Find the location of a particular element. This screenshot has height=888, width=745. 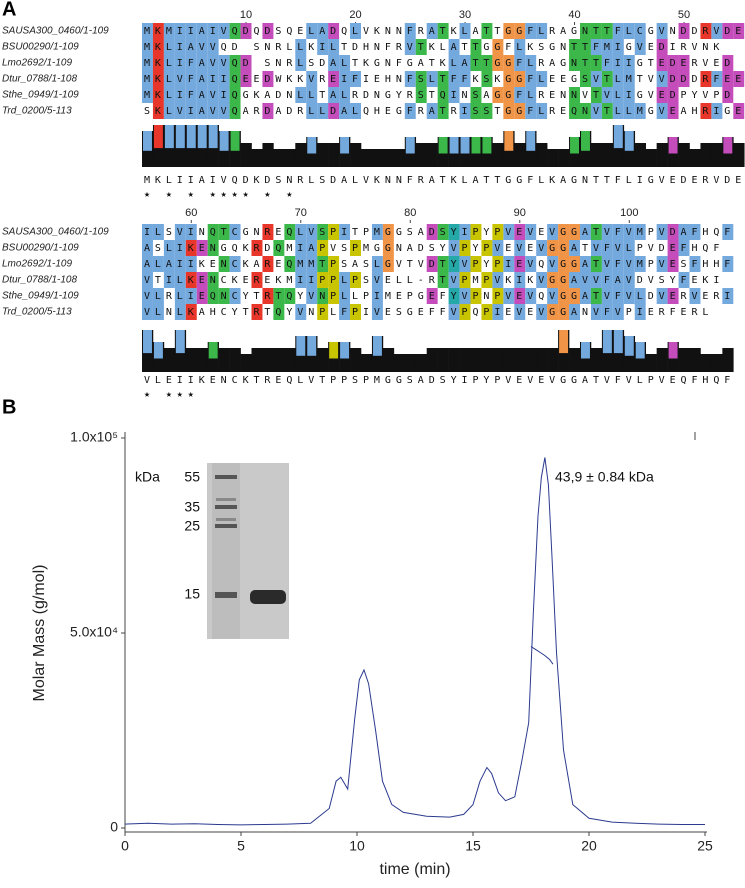

marker-band is located at coordinates (226, 477).